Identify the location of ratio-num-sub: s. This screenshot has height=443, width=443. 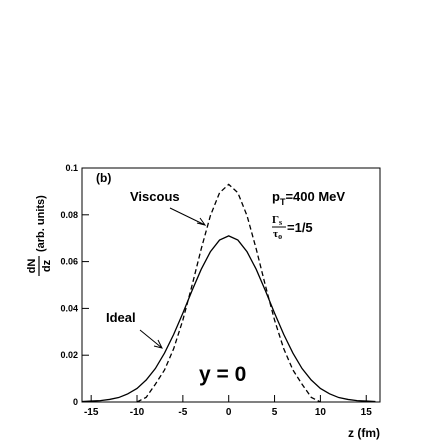
(280, 222).